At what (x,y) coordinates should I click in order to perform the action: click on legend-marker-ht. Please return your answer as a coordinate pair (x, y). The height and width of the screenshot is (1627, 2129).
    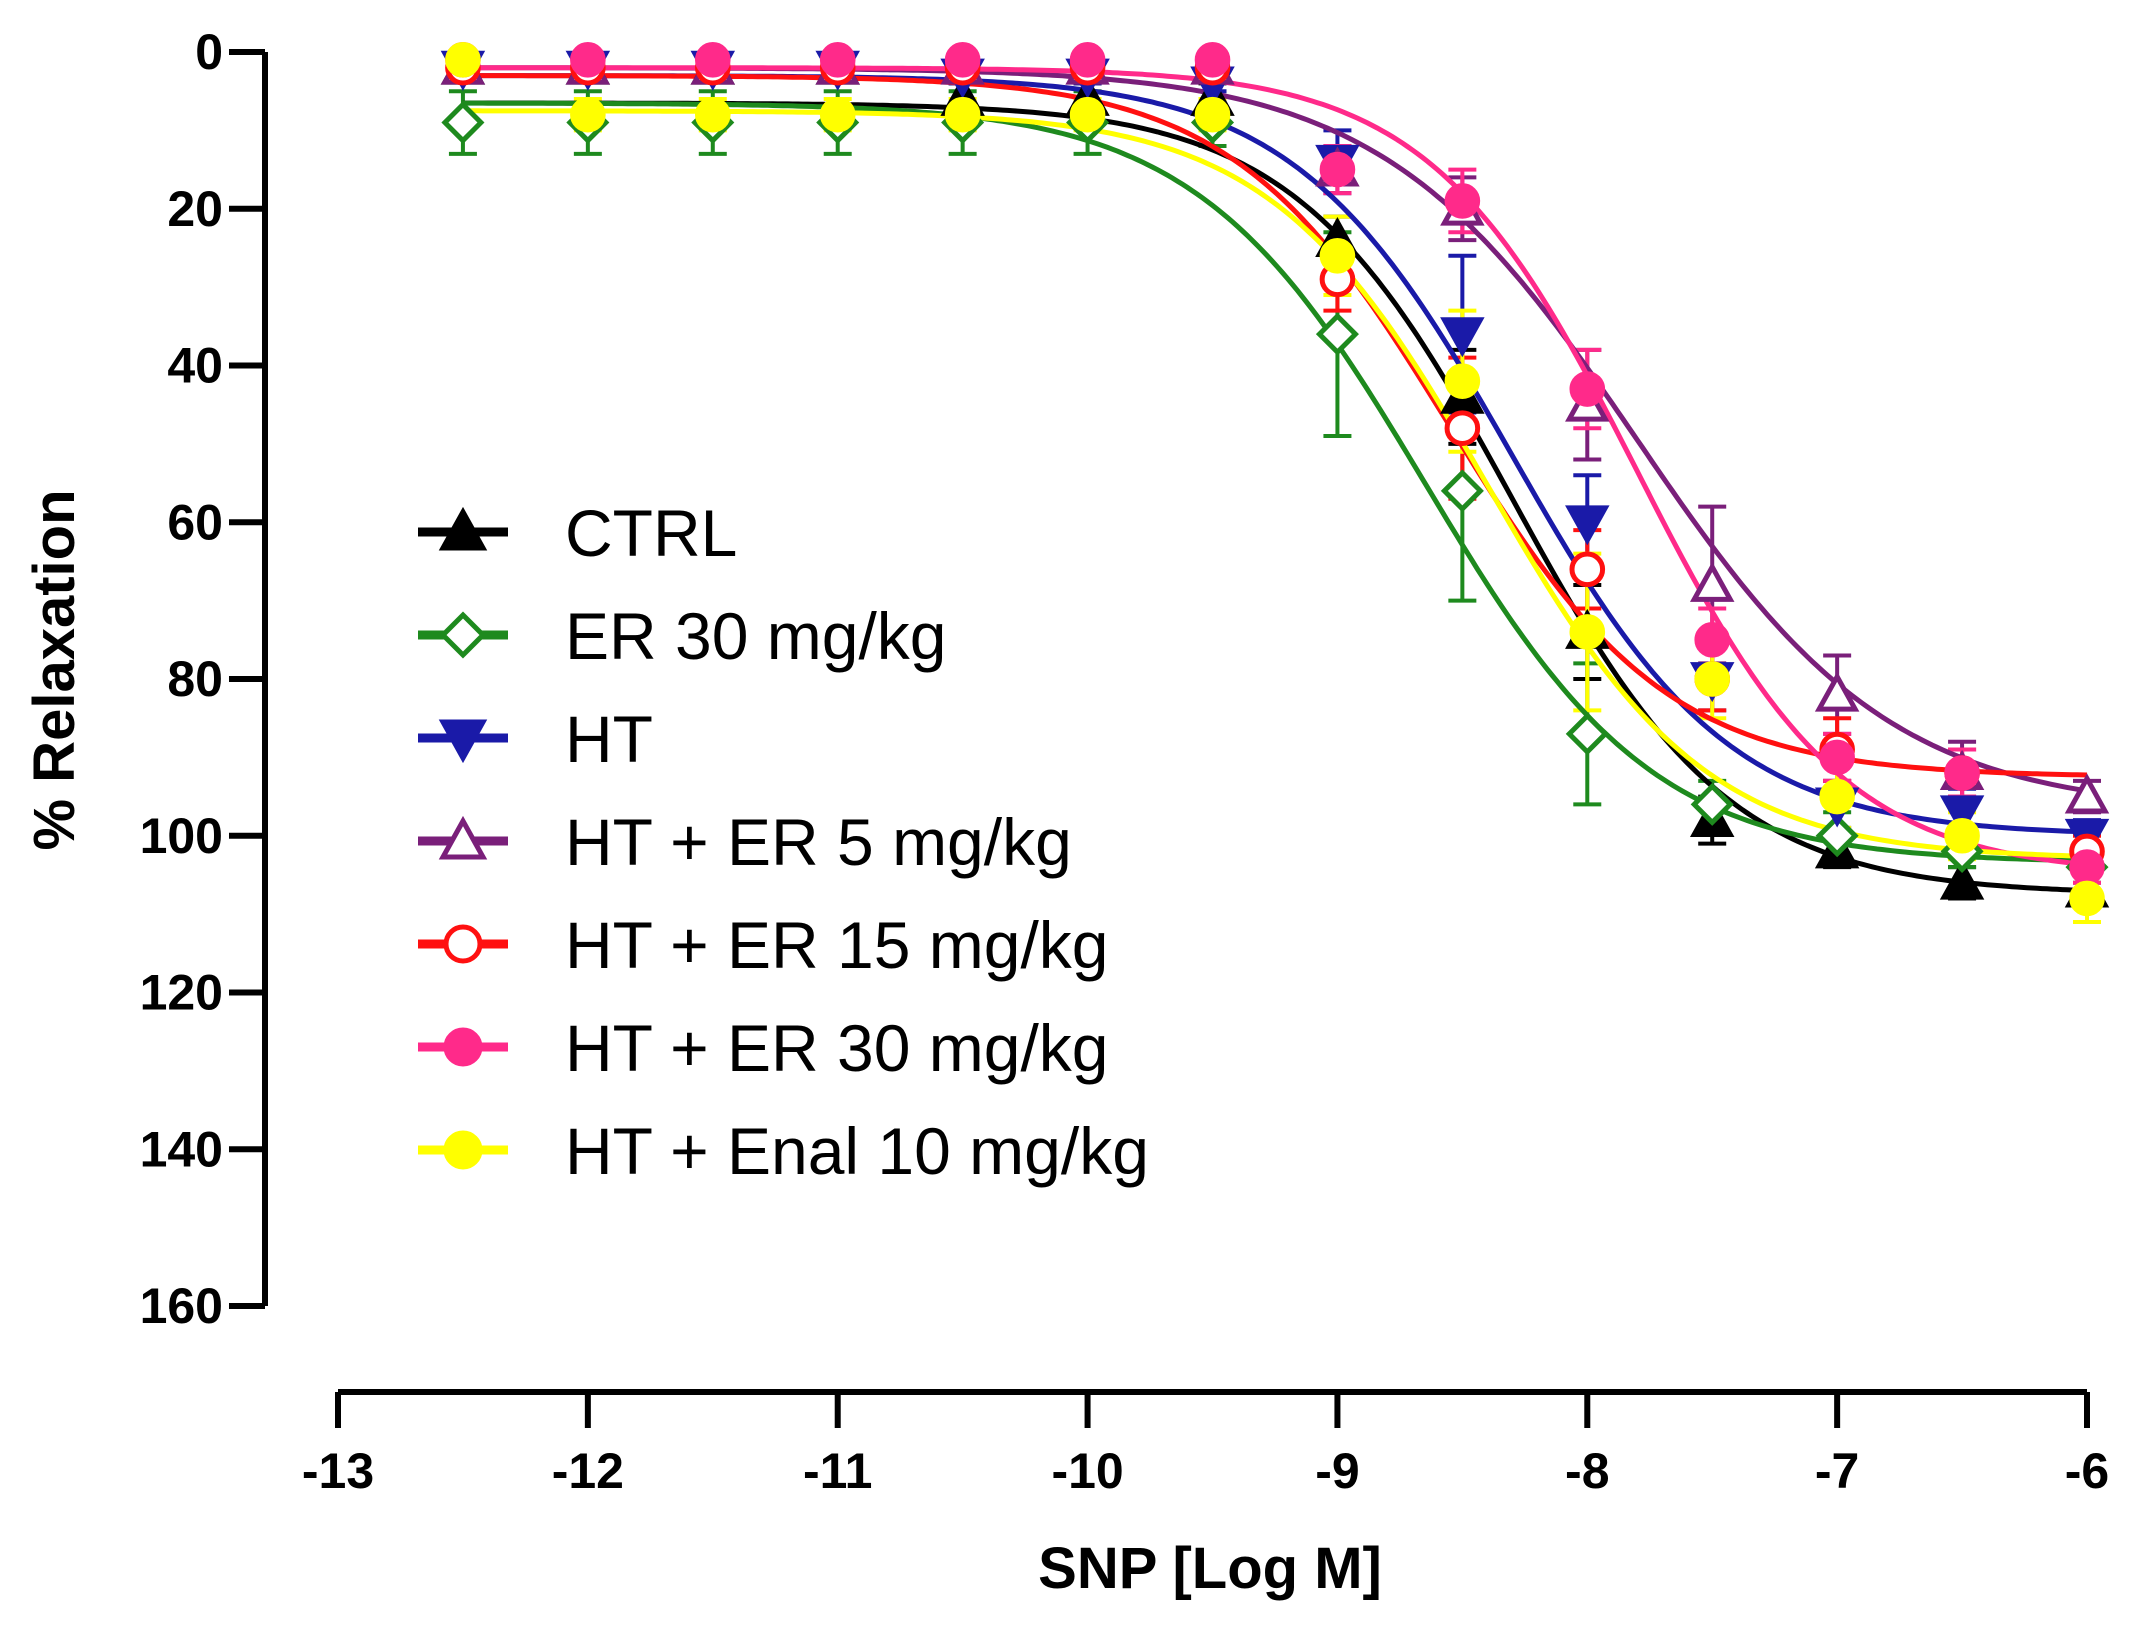
    Looking at the image, I should click on (463, 741).